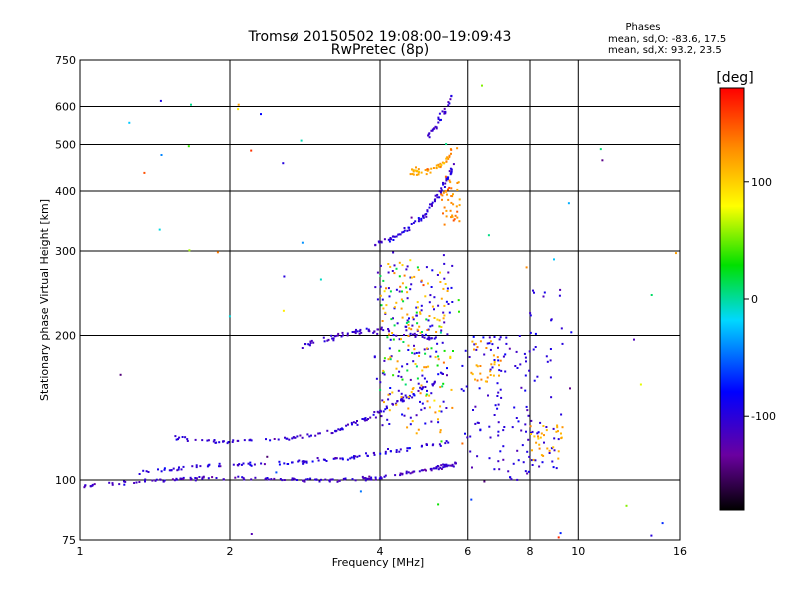 The height and width of the screenshot is (600, 800). Describe the element at coordinates (760, 299) in the screenshot. I see `colorbar-ticks: 100 0 -100` at that location.